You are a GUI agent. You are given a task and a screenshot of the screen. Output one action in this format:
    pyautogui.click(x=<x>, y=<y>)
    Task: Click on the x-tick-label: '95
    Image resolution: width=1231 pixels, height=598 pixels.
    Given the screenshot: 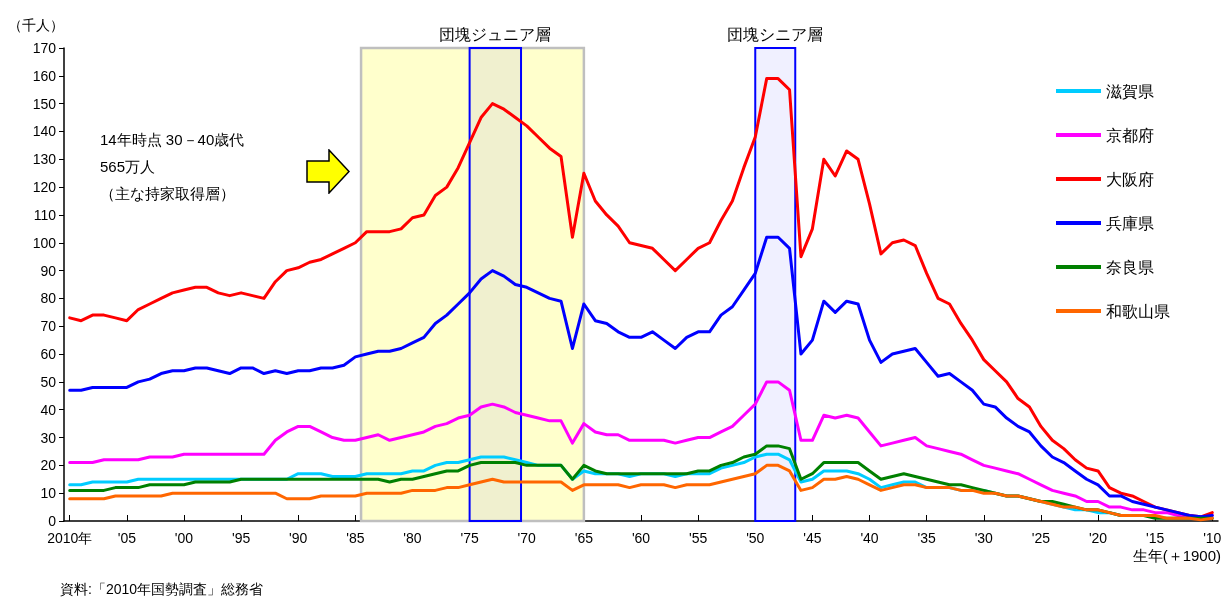 What is the action you would take?
    pyautogui.click(x=241, y=538)
    